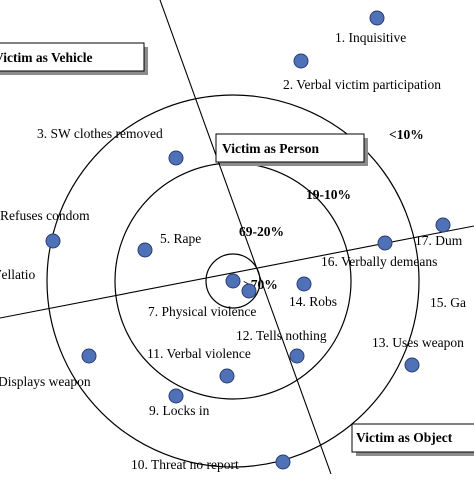 The height and width of the screenshot is (479, 474). What do you see at coordinates (249, 291) in the screenshot?
I see `point-physical-violence` at bounding box center [249, 291].